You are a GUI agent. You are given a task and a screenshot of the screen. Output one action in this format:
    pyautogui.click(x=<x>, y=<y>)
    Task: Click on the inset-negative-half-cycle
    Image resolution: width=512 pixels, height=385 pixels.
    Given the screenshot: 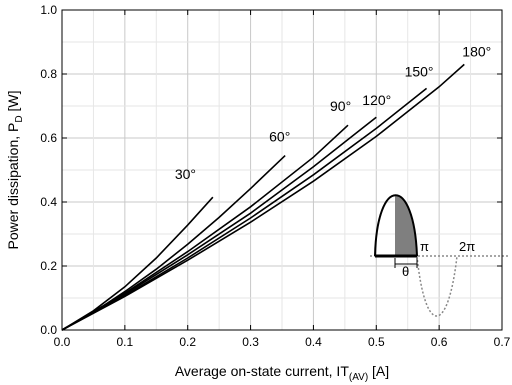 What is the action you would take?
    pyautogui.click(x=437, y=286)
    